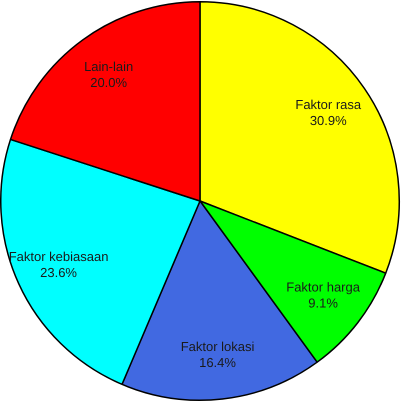 Image resolution: width=407 pixels, height=402 pixels. Describe the element at coordinates (59, 272) in the screenshot. I see `data-label: 23.6%` at that location.